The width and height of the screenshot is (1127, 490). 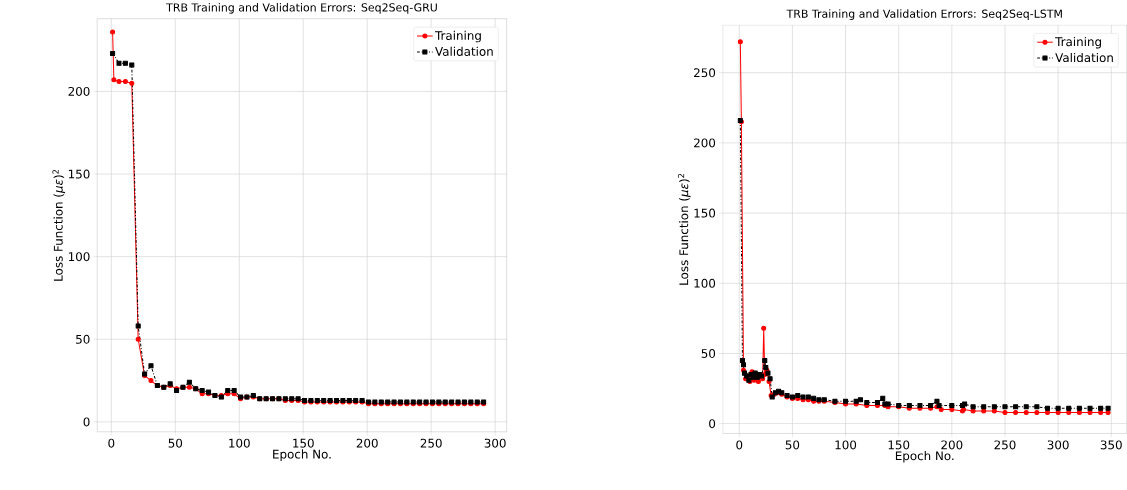 What do you see at coordinates (1111, 445) in the screenshot?
I see `x-tick-label: 350` at bounding box center [1111, 445].